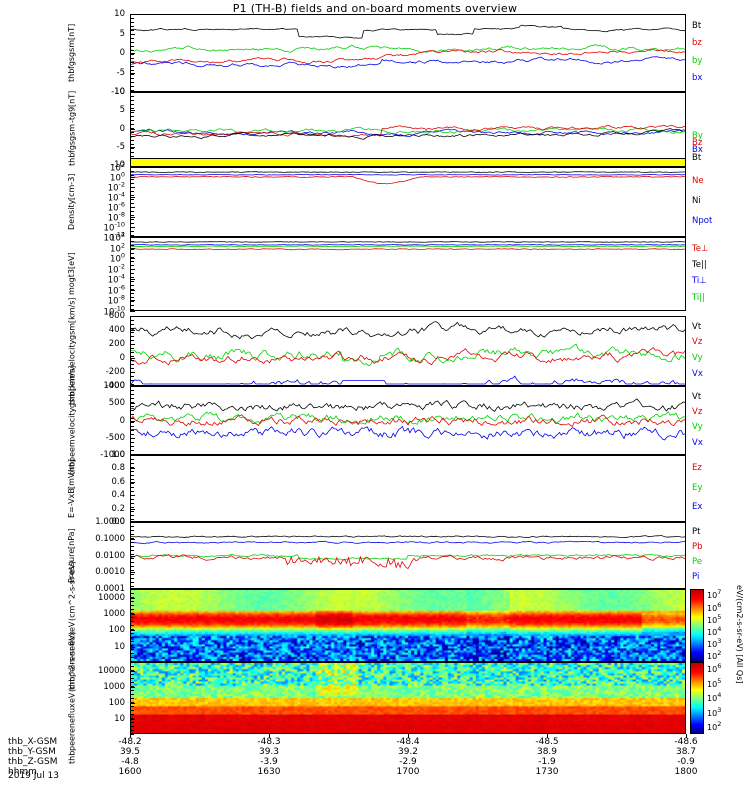 Image resolution: width=750 pixels, height=800 pixels. I want to click on x-axis-row-label-1: thb_Y-GSM, so click(32, 752).